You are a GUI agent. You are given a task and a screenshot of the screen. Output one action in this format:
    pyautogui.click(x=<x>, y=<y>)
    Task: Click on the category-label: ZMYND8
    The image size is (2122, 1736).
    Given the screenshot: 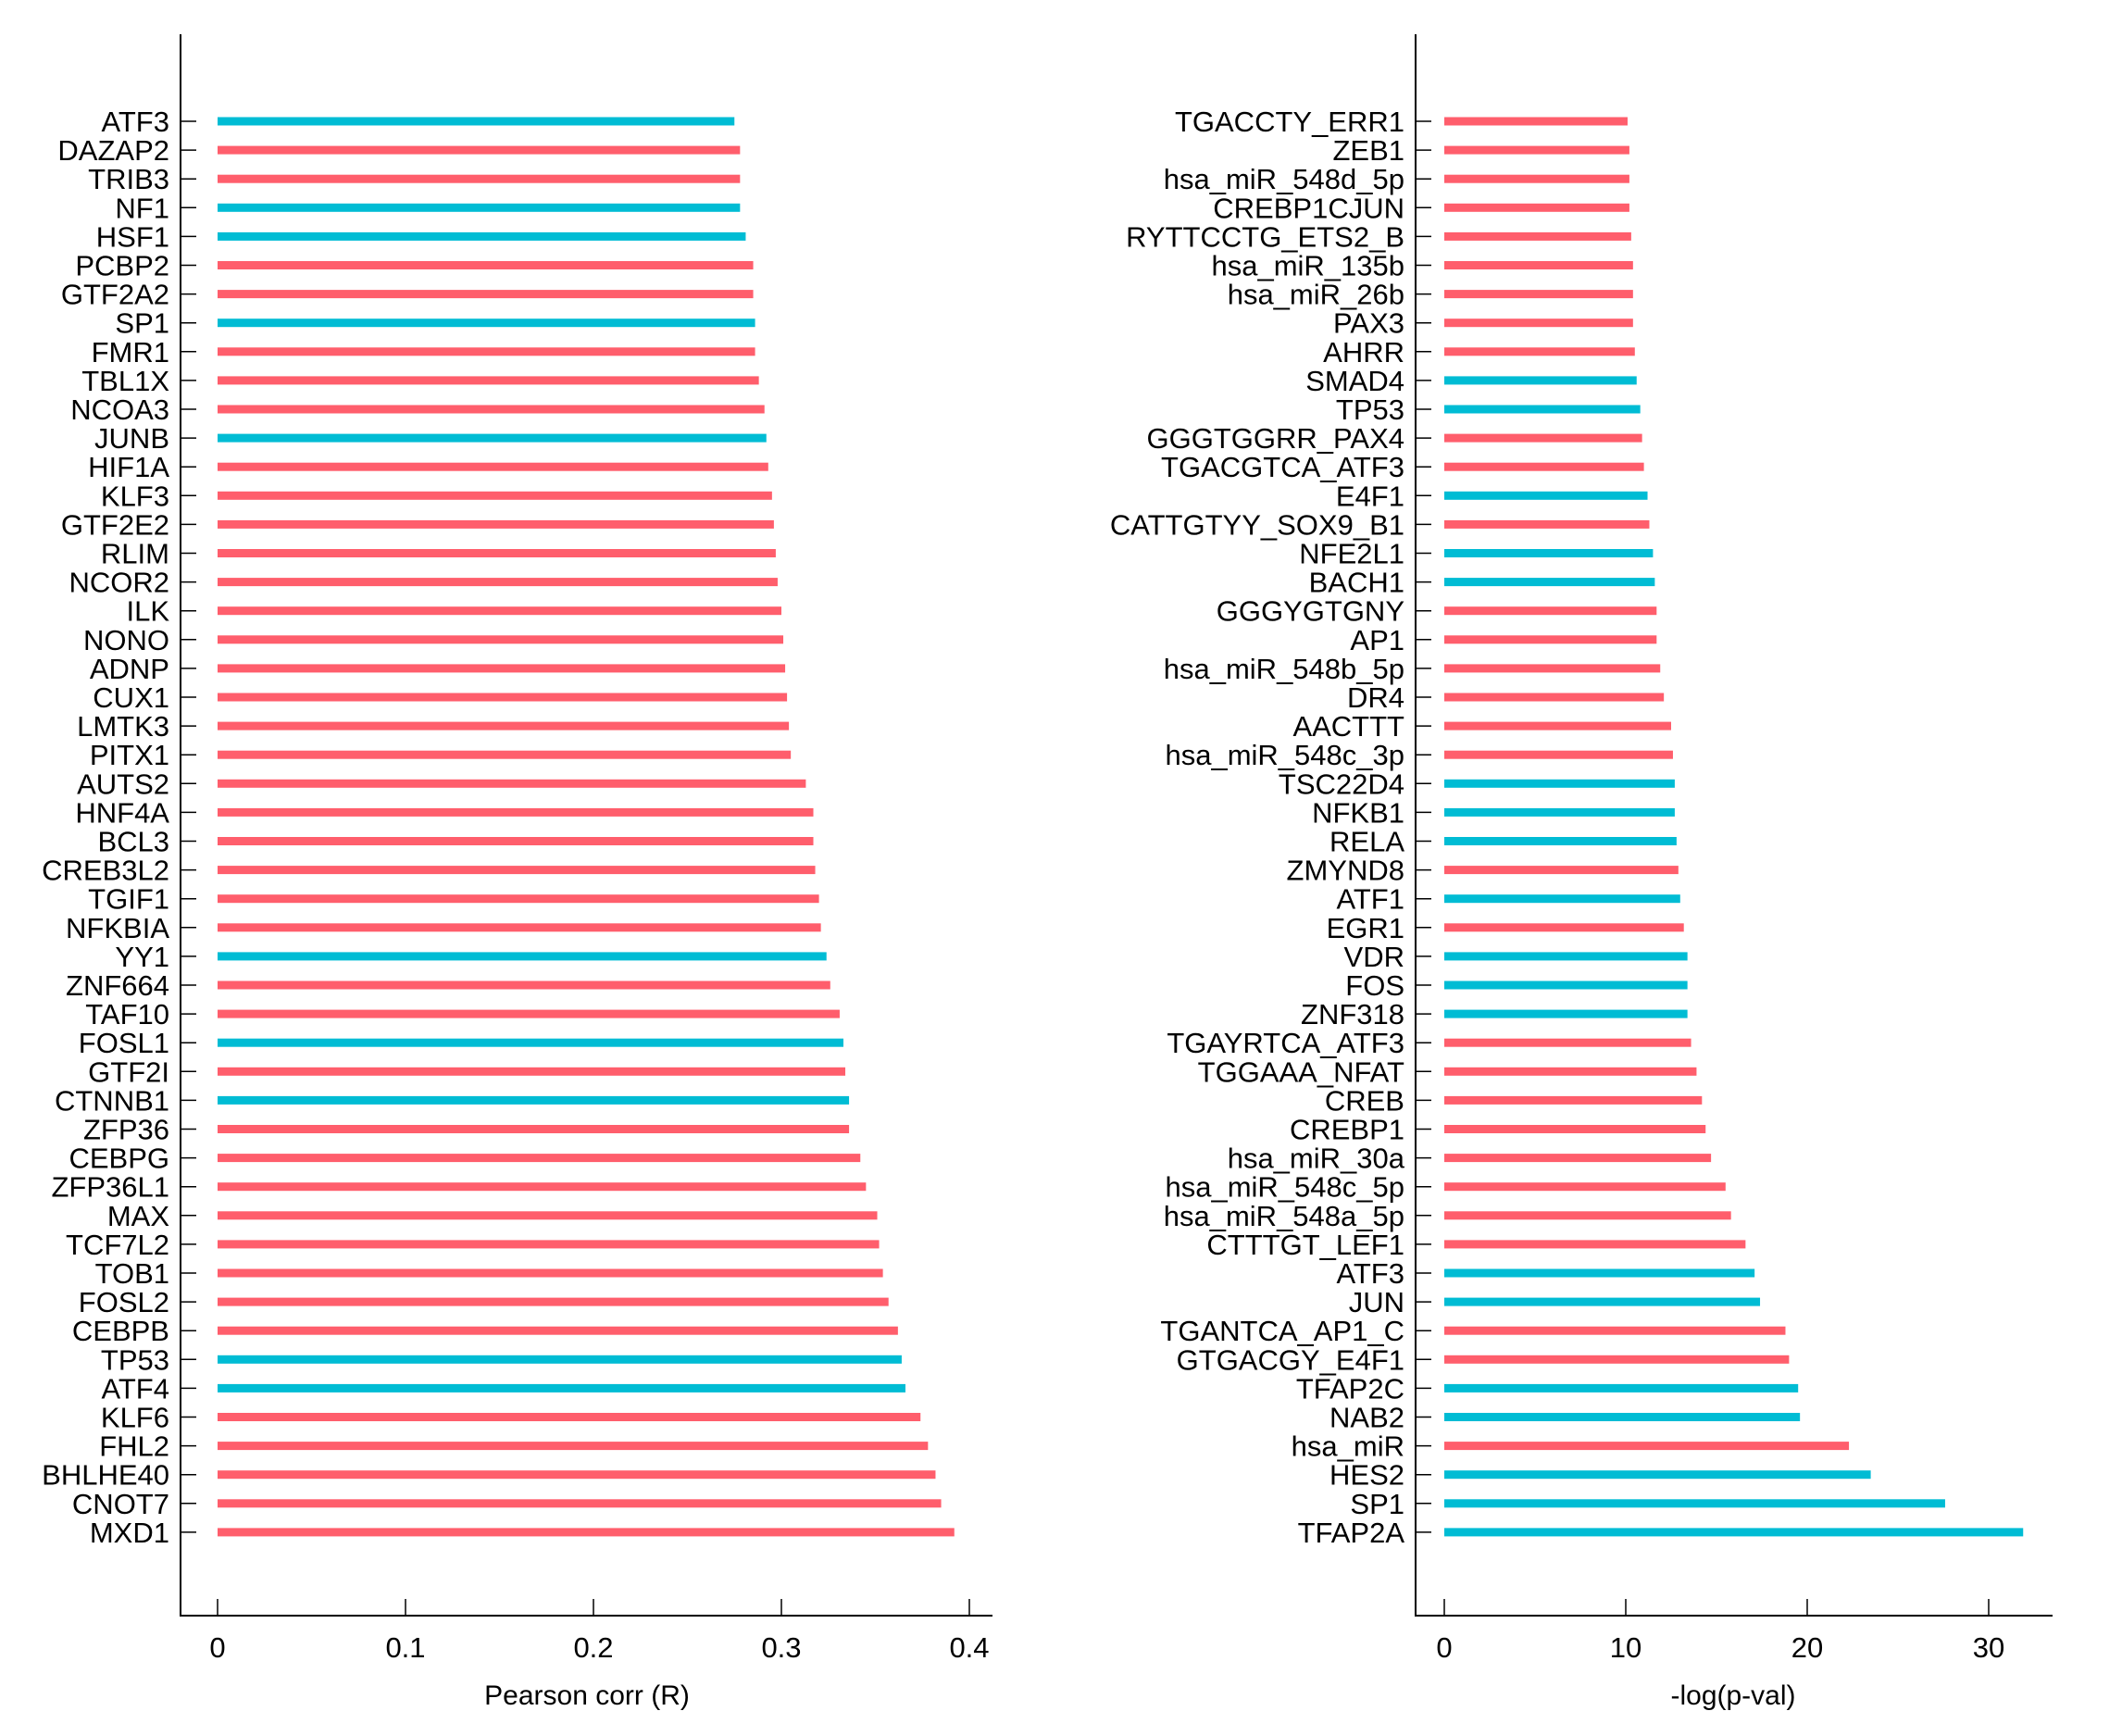 What is the action you would take?
    pyautogui.click(x=1345, y=871)
    